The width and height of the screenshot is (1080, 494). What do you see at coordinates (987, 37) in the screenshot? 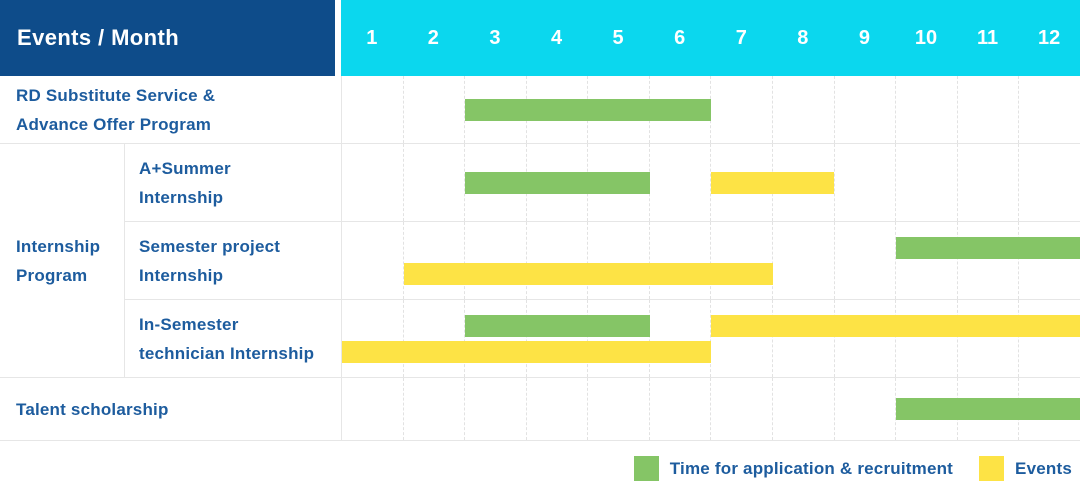
I see `month-header-cell: 11` at bounding box center [987, 37].